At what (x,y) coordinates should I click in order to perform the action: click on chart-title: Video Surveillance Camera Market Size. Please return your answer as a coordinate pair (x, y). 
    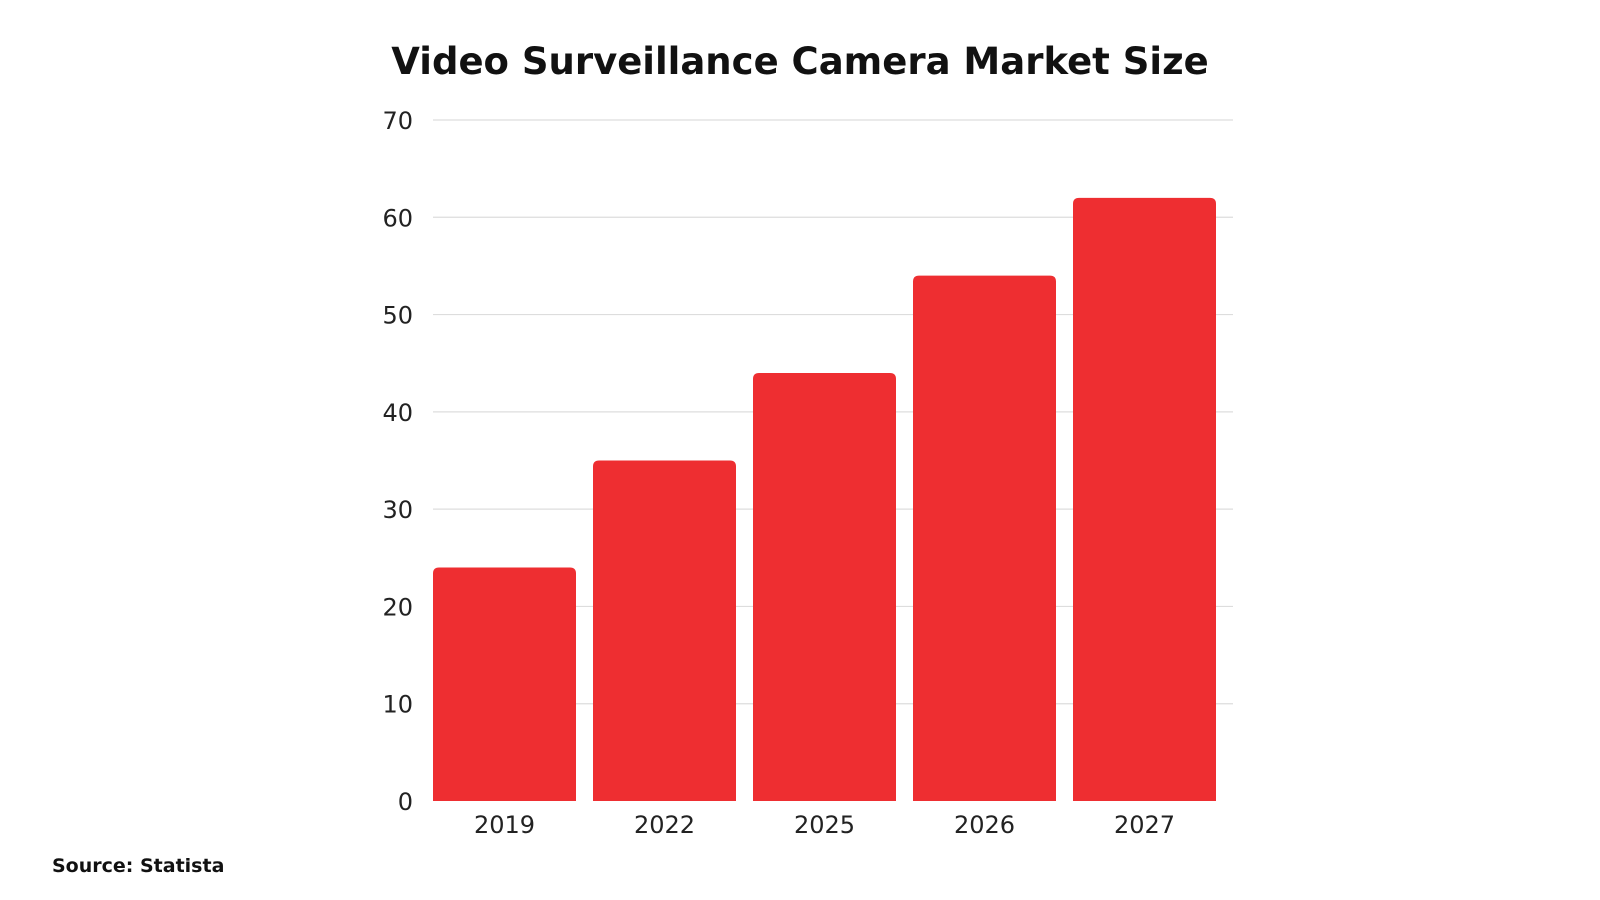
    Looking at the image, I should click on (800, 61).